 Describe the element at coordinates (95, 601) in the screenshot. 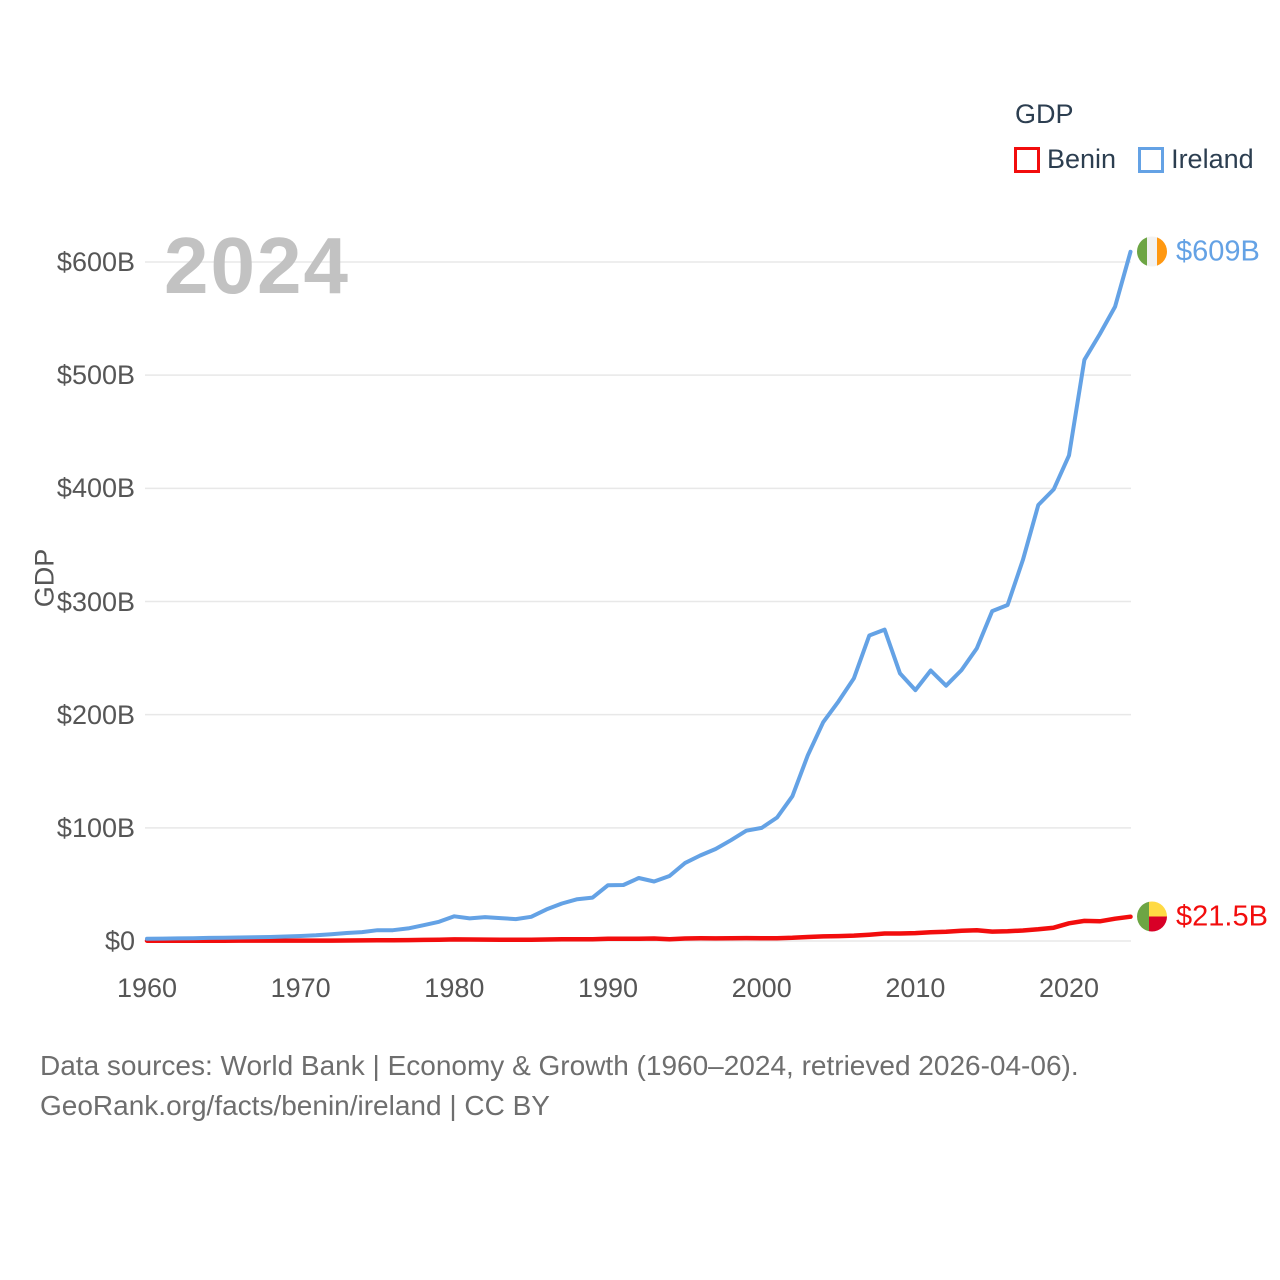

I see `y-tick-label: $300B` at that location.